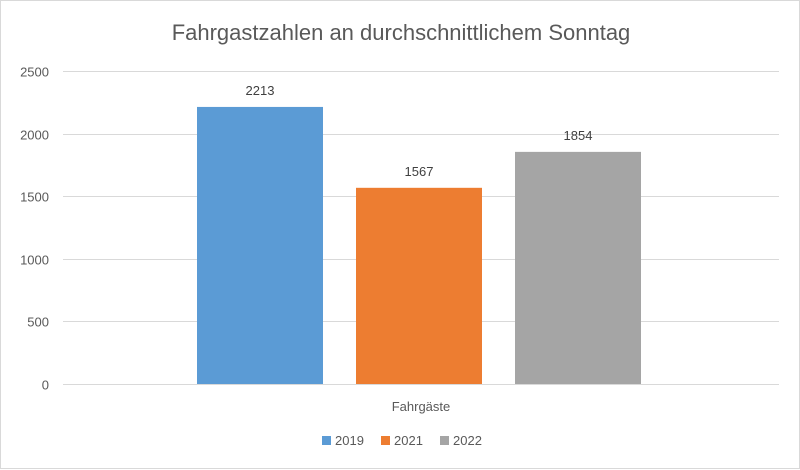  What do you see at coordinates (326, 440) in the screenshot?
I see `legend-swatch-2019` at bounding box center [326, 440].